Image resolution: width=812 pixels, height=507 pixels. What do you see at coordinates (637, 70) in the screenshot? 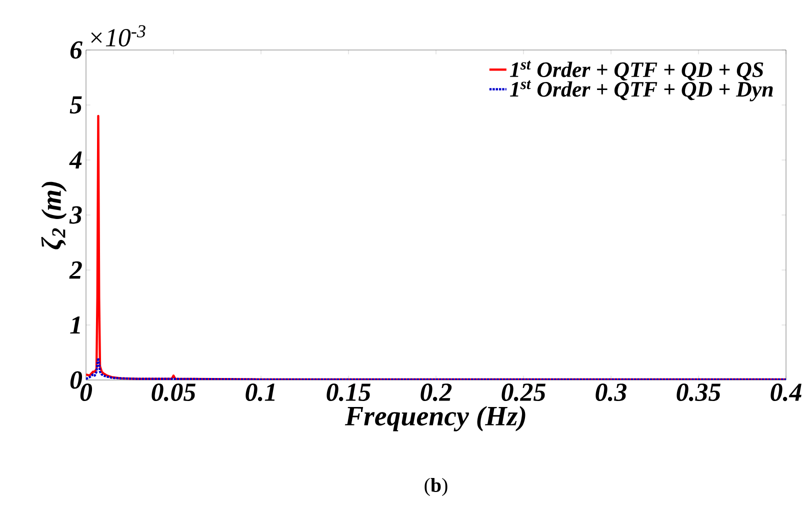
I see `legend-label: 1$^{st}$ Order + QTF + QD + QS` at bounding box center [637, 70].